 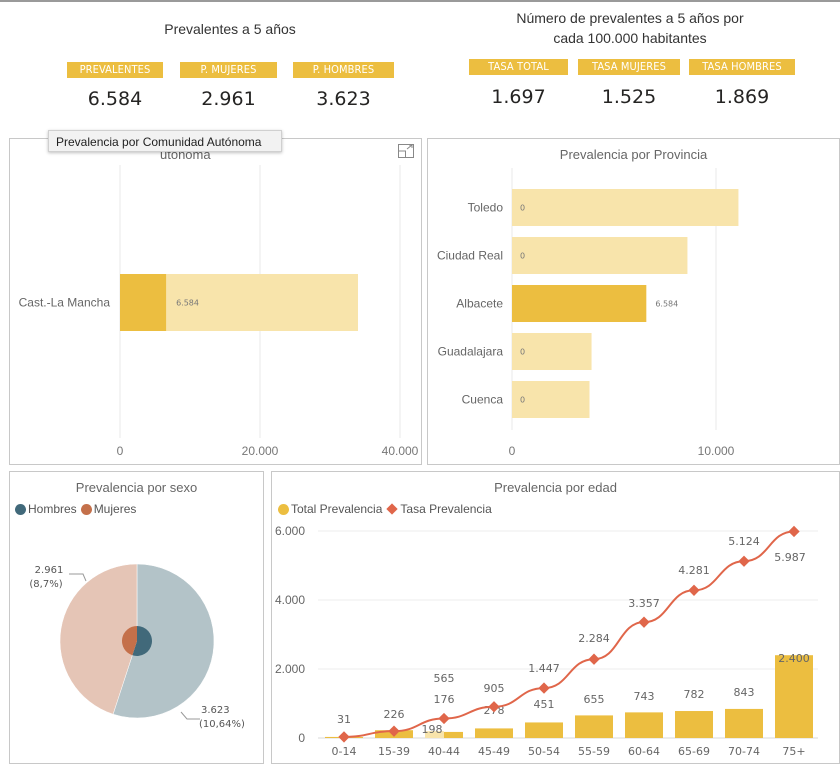 What do you see at coordinates (337, 509) in the screenshot?
I see `legend-label: Total Prevalencia` at bounding box center [337, 509].